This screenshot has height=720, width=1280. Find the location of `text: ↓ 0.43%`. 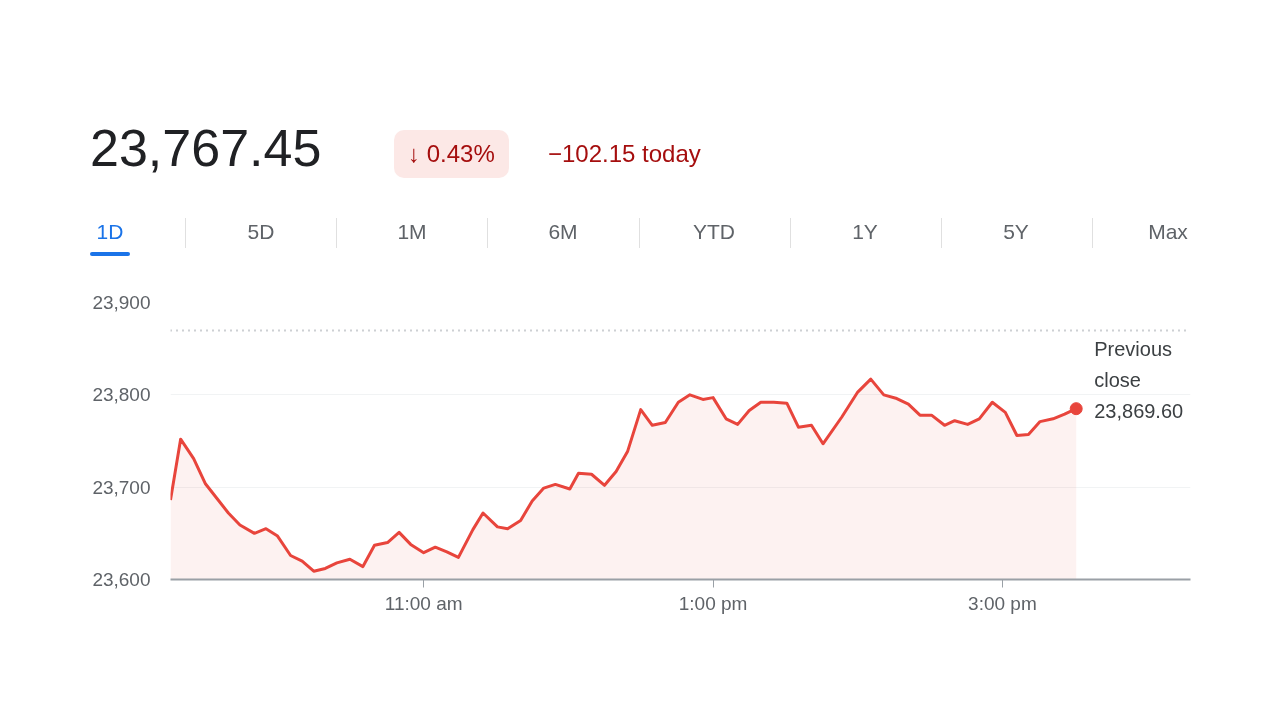

text: ↓ 0.43% is located at coordinates (451, 154).